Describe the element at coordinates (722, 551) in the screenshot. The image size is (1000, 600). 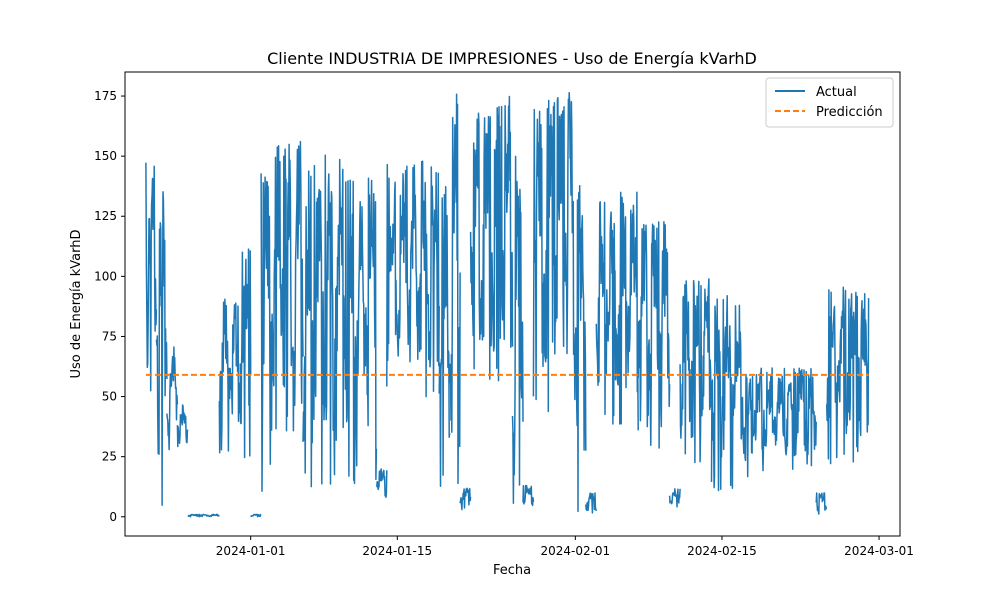
I see `x-tick-label: 2024-02-15` at that location.